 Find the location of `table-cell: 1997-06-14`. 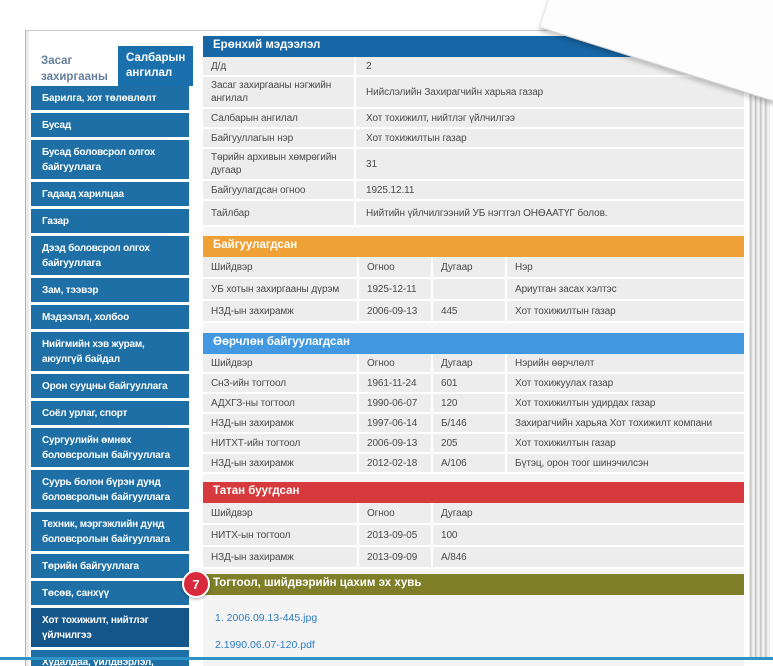

table-cell: 1997-06-14 is located at coordinates (396, 423).